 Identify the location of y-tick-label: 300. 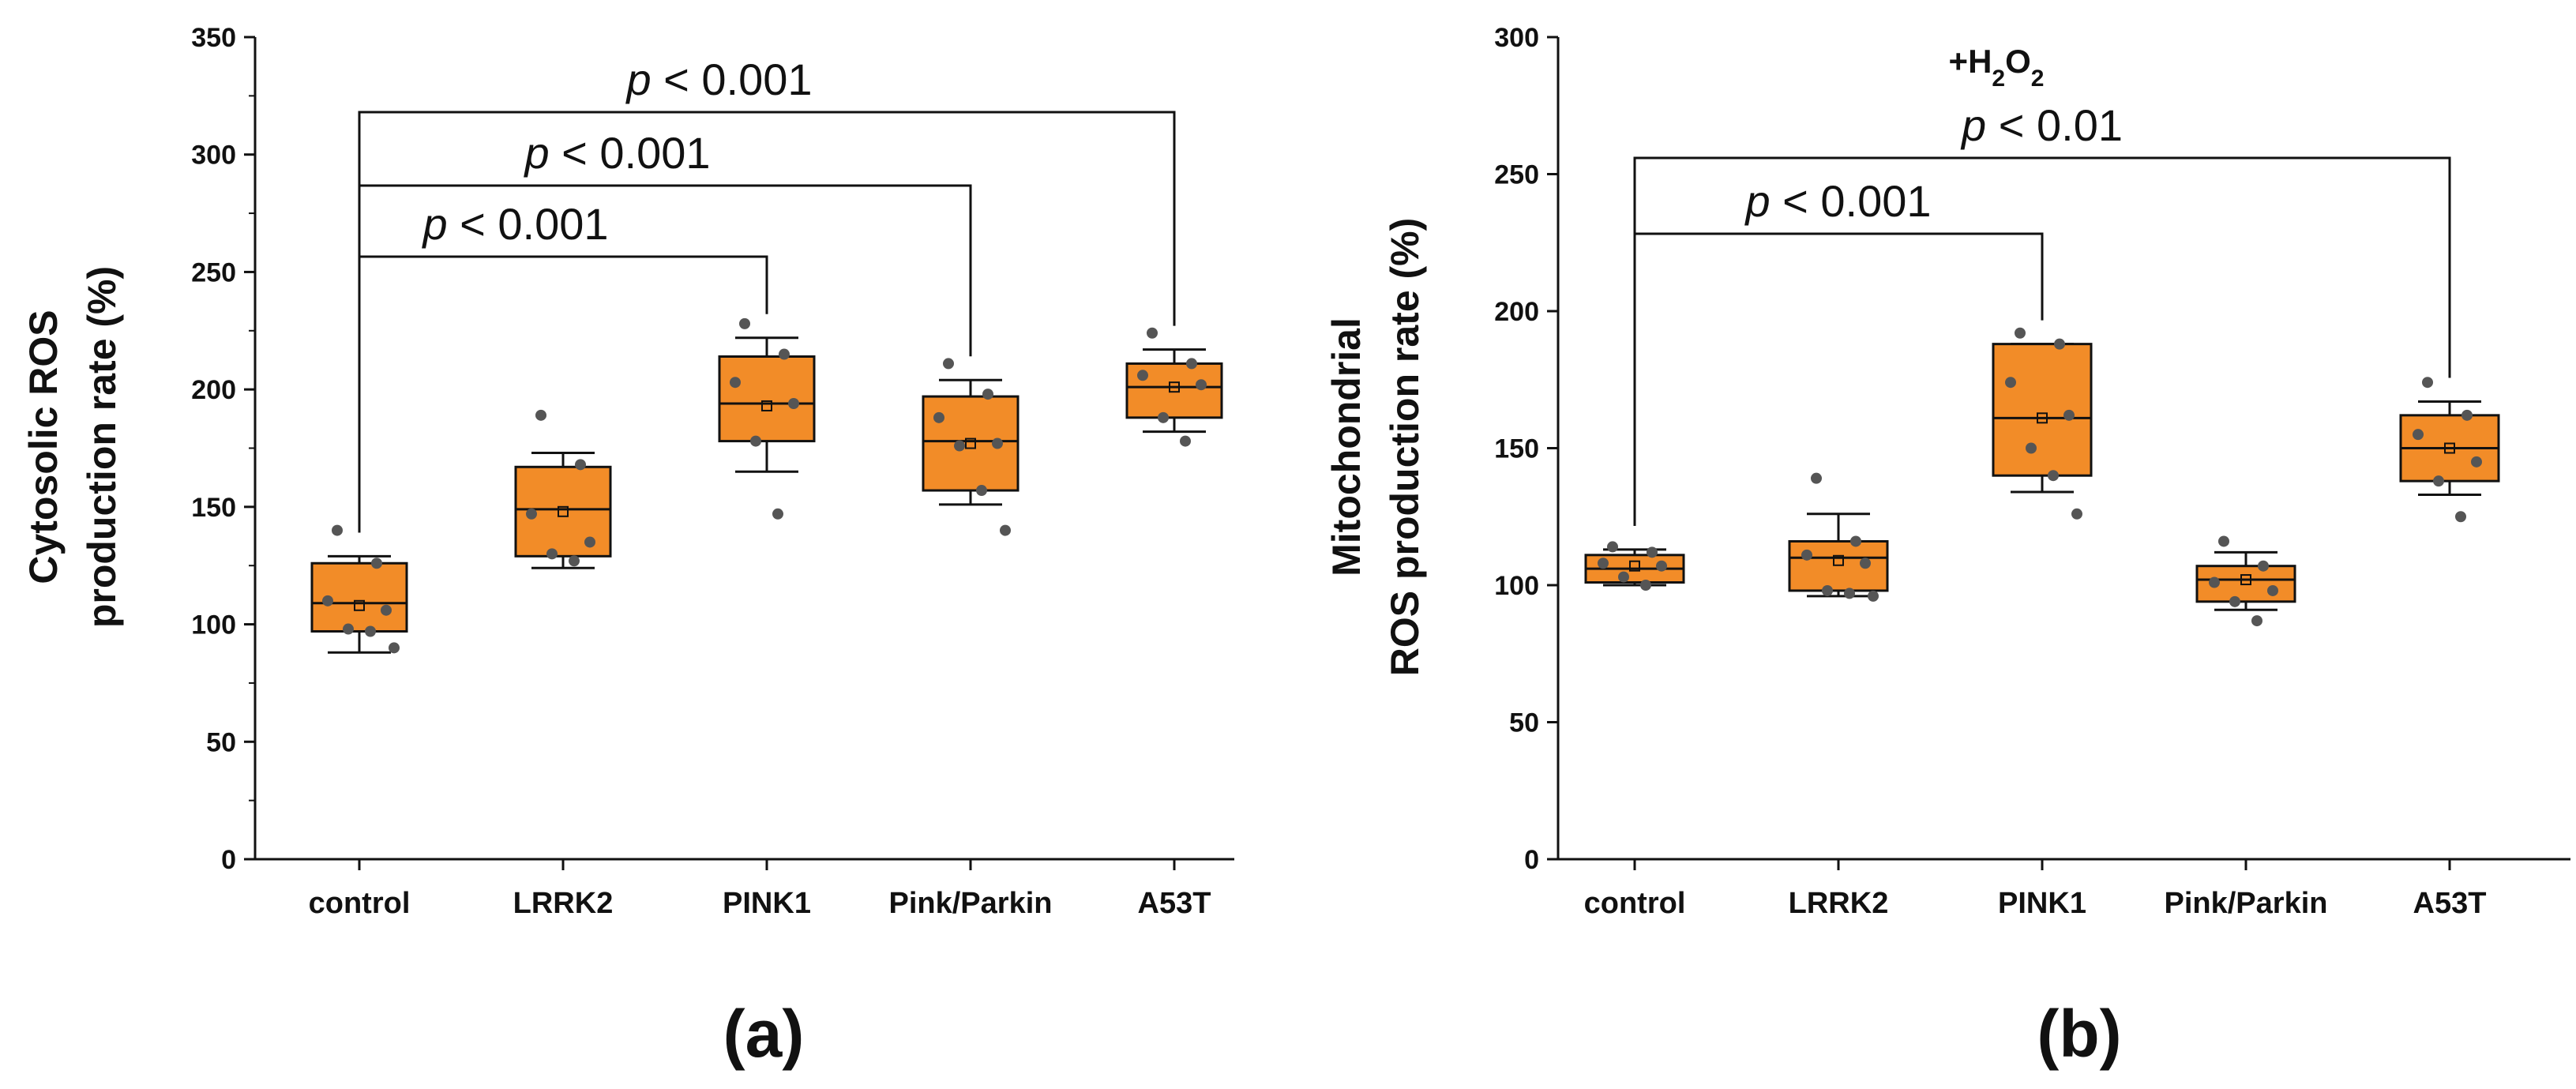
(1516, 38).